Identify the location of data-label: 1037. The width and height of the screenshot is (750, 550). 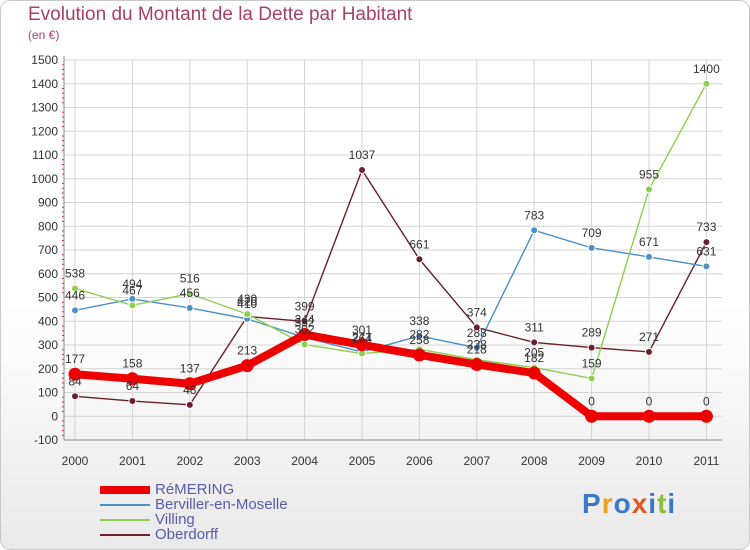
(362, 155).